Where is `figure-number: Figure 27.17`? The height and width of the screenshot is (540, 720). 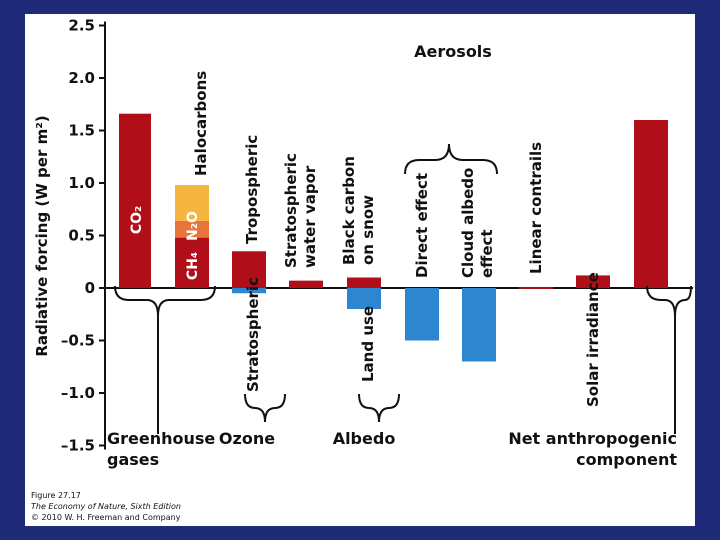
figure-number: Figure 27.17 is located at coordinates (56, 495).